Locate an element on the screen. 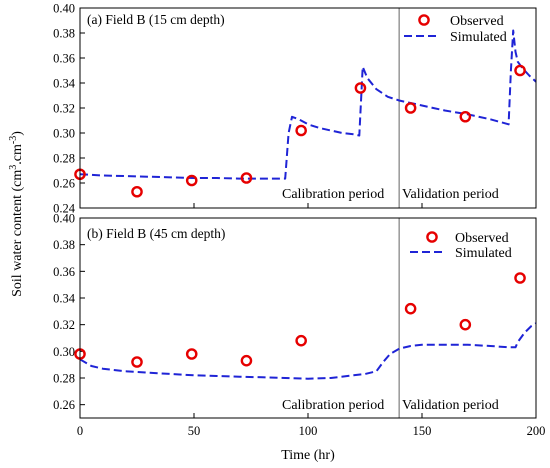  simulated-series-line is located at coordinates (308, 351).